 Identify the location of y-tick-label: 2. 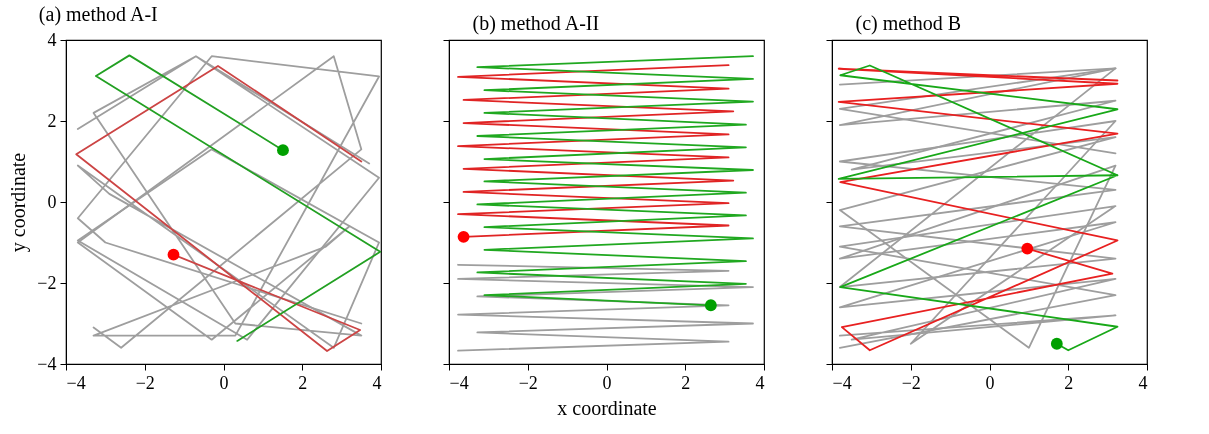
(52, 120).